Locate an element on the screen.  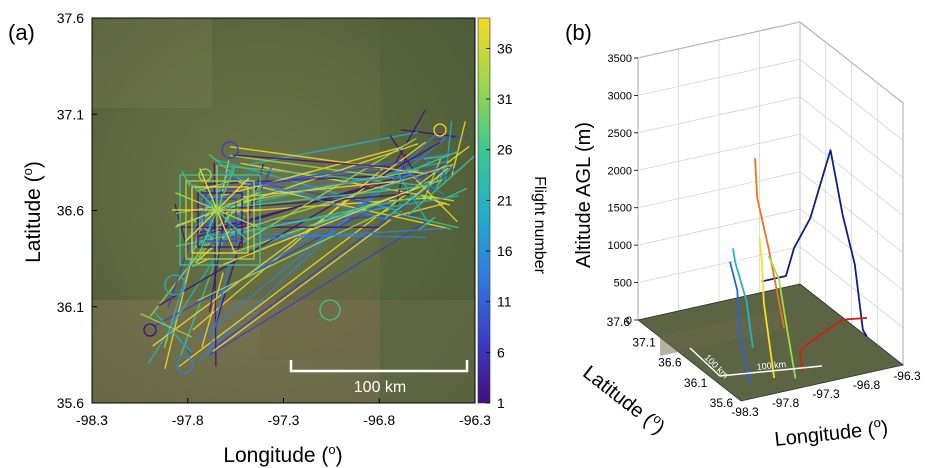
y-axis-title: Latitude (o) is located at coordinates (32, 212).